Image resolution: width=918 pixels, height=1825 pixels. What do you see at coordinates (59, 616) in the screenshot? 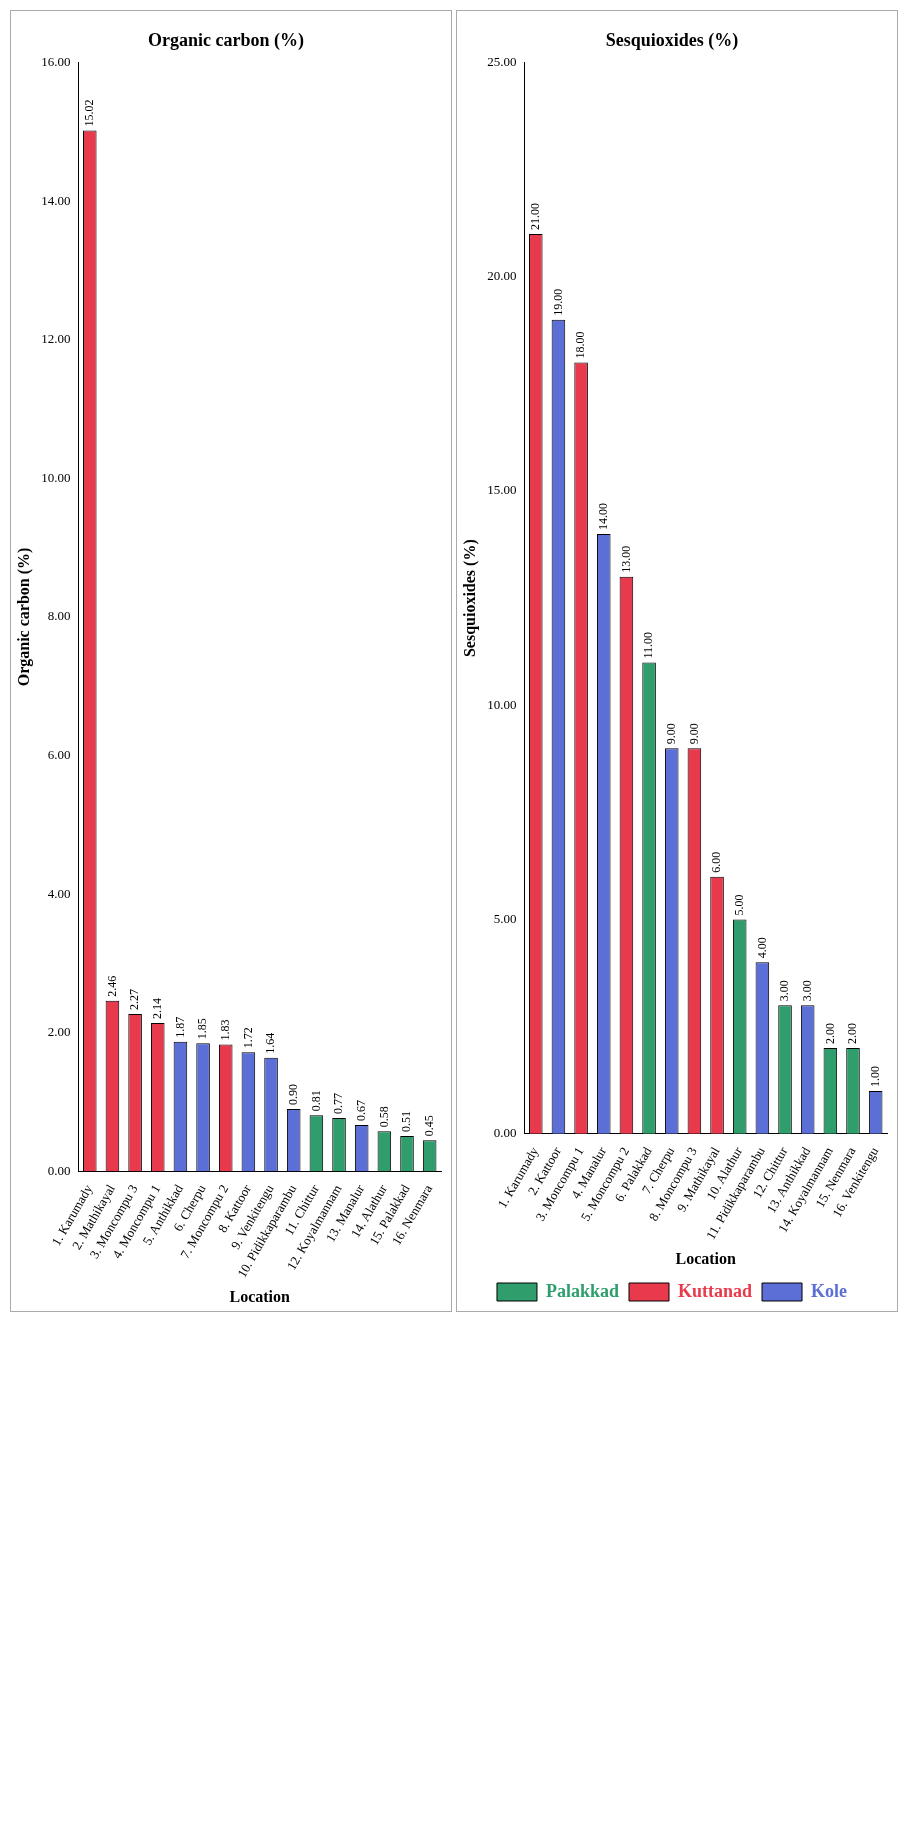
I see `y-tick-label: 8.00` at bounding box center [59, 616].